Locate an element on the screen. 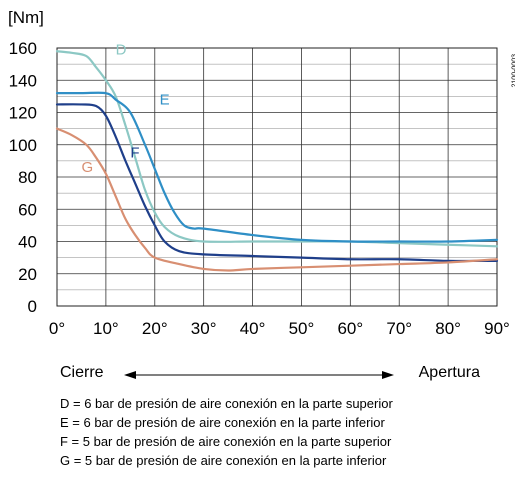  x-tick-label: 40° is located at coordinates (253, 328).